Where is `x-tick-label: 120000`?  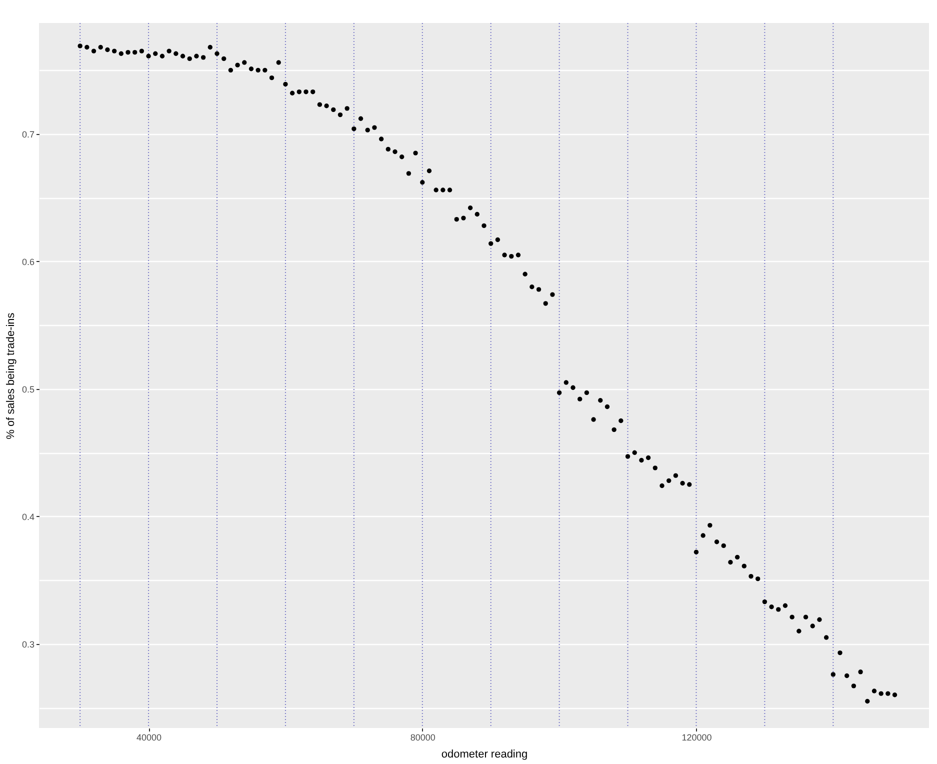 x-tick-label: 120000 is located at coordinates (697, 737).